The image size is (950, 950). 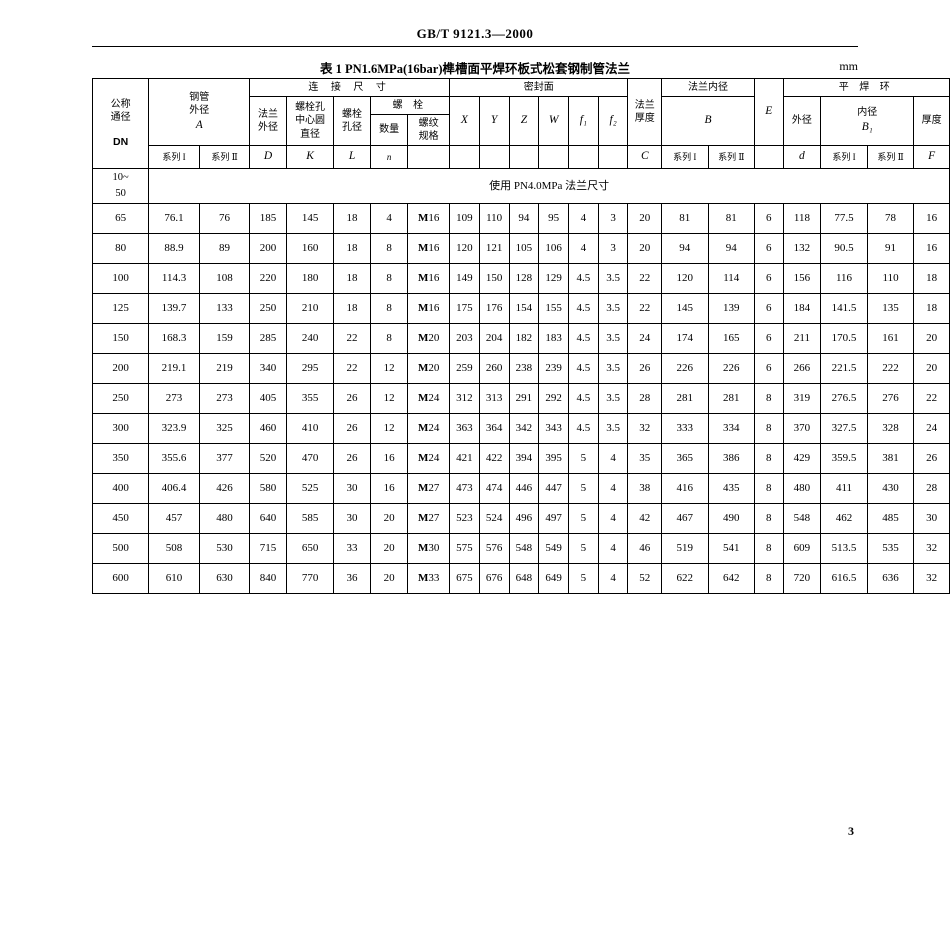 What do you see at coordinates (310, 218) in the screenshot?
I see `cell-K: 145` at bounding box center [310, 218].